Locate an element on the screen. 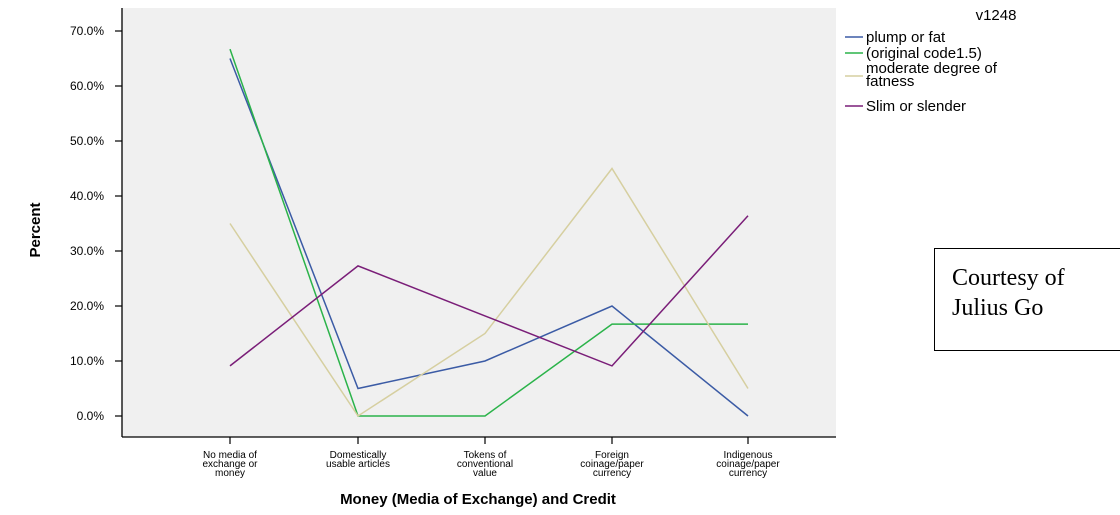 Image resolution: width=1120 pixels, height=515 pixels. x-tick-label-line: Indigenous is located at coordinates (748, 455).